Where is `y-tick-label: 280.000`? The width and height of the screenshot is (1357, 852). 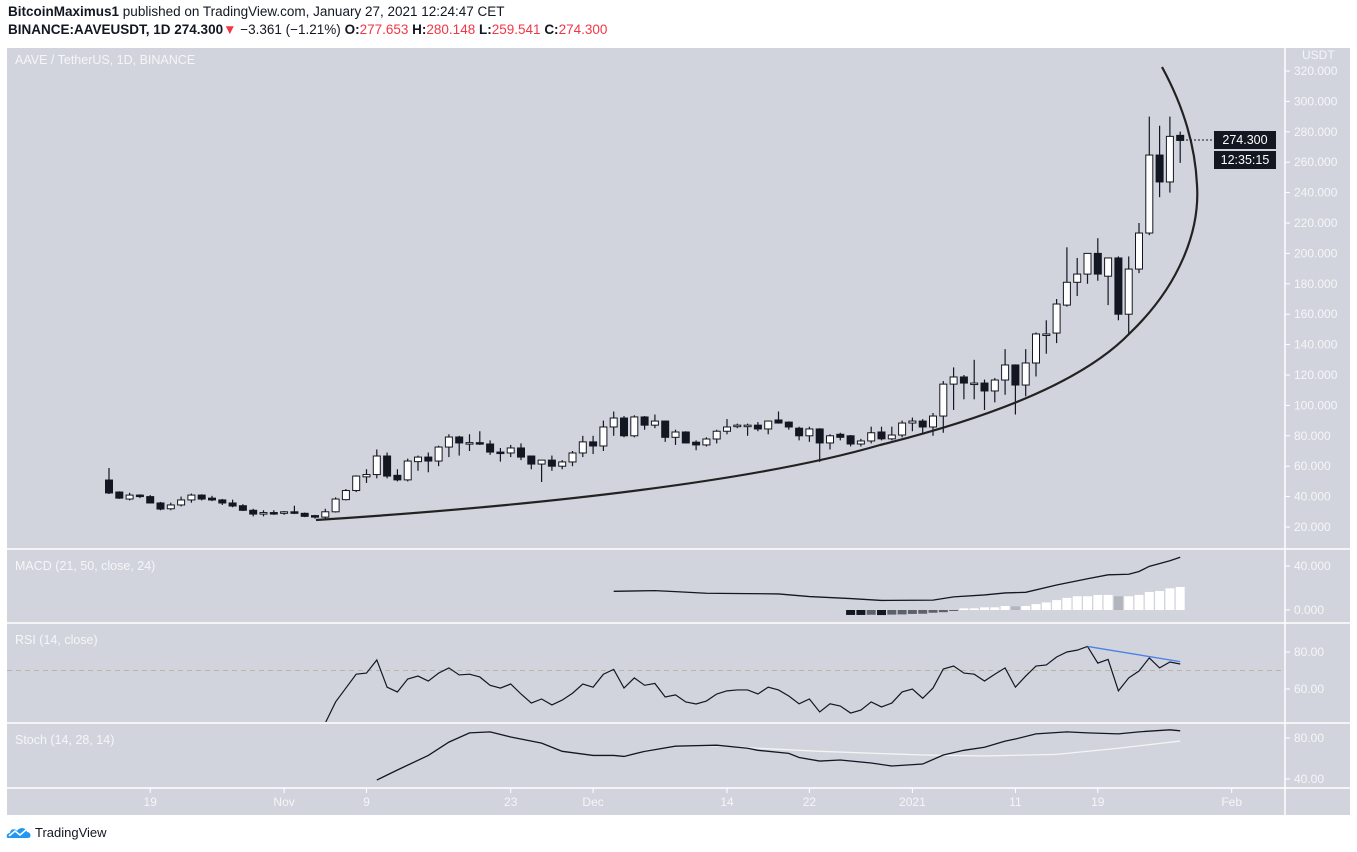
y-tick-label: 280.000 is located at coordinates (1316, 132).